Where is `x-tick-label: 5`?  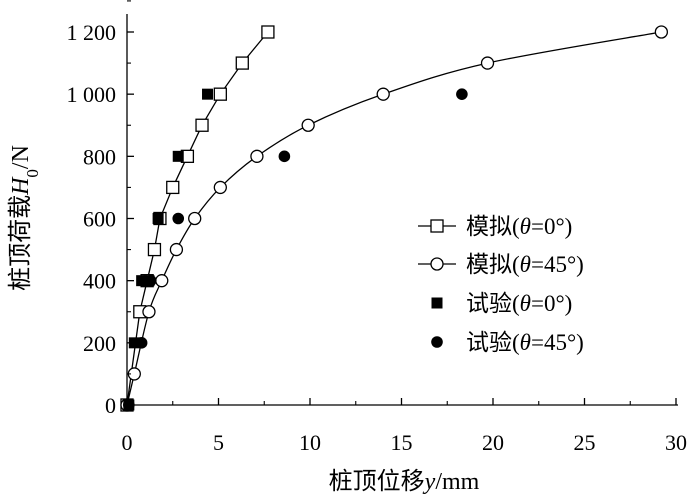 x-tick-label: 5 is located at coordinates (218, 442).